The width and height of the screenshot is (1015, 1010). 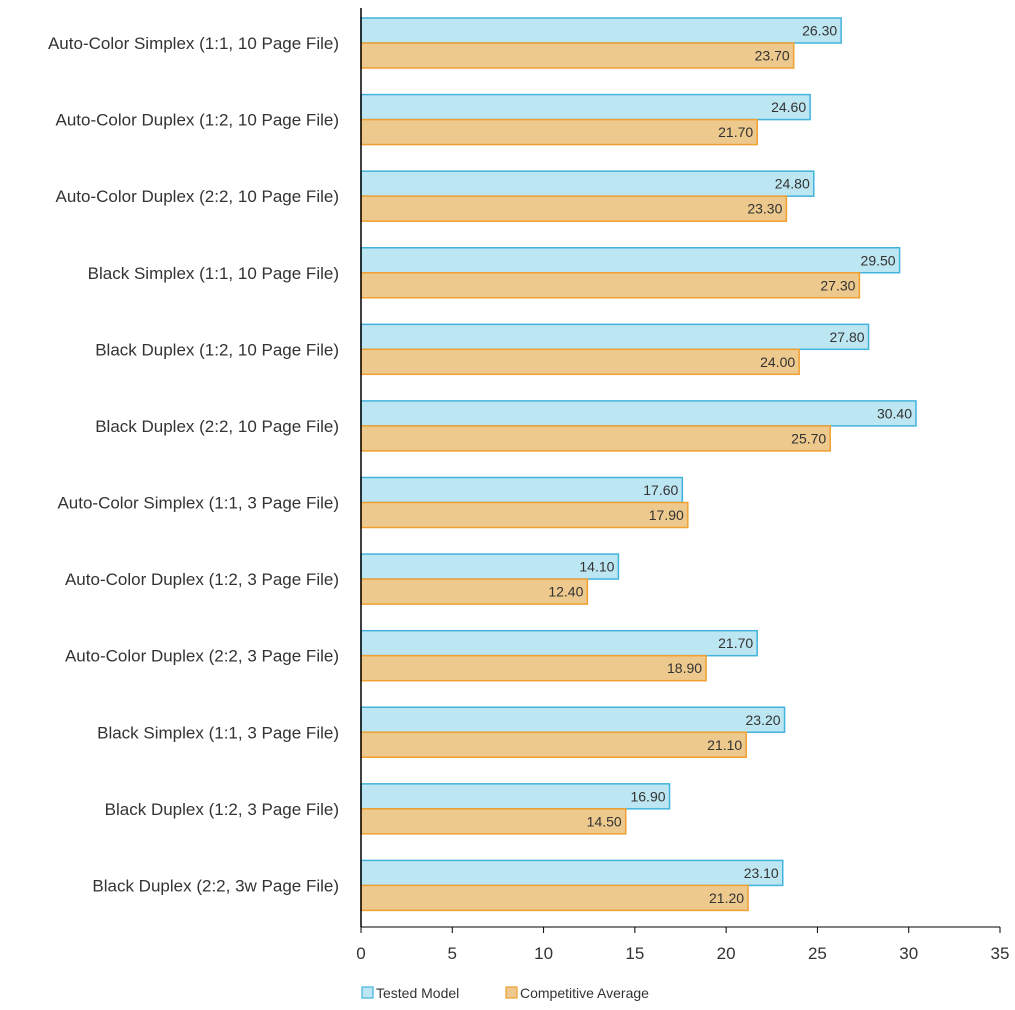 What do you see at coordinates (197, 120) in the screenshot?
I see `category-label: Auto-Color Duplex (1:2, 10 Page File)` at bounding box center [197, 120].